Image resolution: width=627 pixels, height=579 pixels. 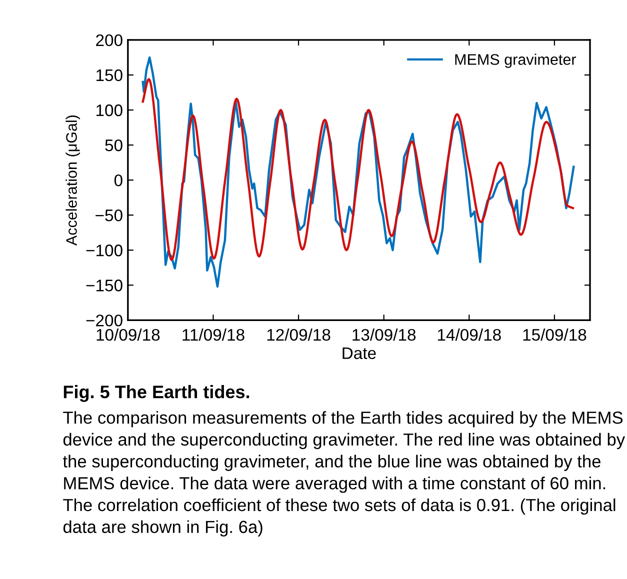 What do you see at coordinates (298, 334) in the screenshot?
I see `x-tick-label: 12/09/18` at bounding box center [298, 334].